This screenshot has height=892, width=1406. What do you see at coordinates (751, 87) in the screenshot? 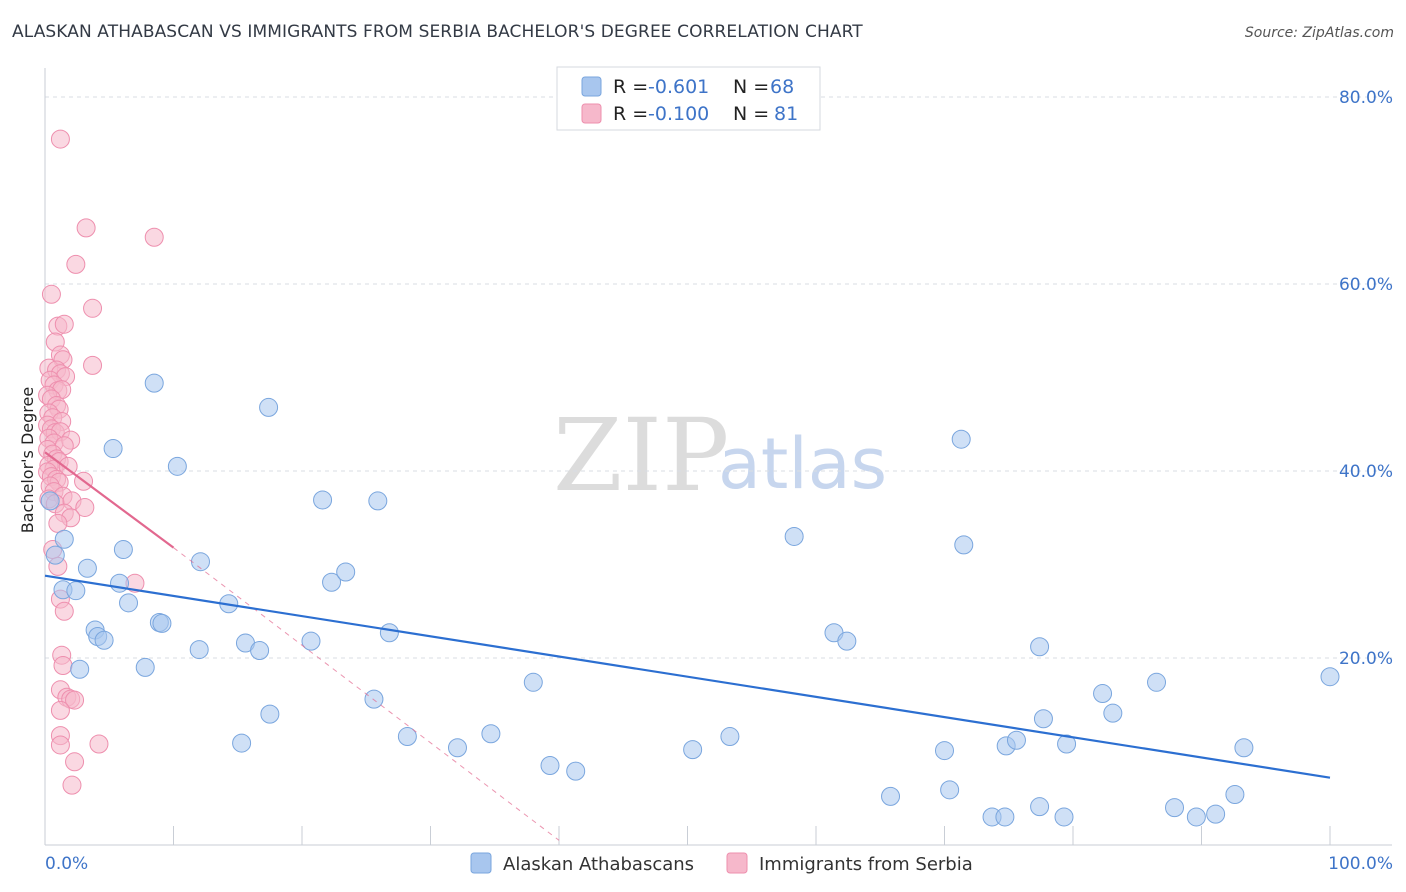
I see `legend-n-label-1: N =` at bounding box center [751, 87].